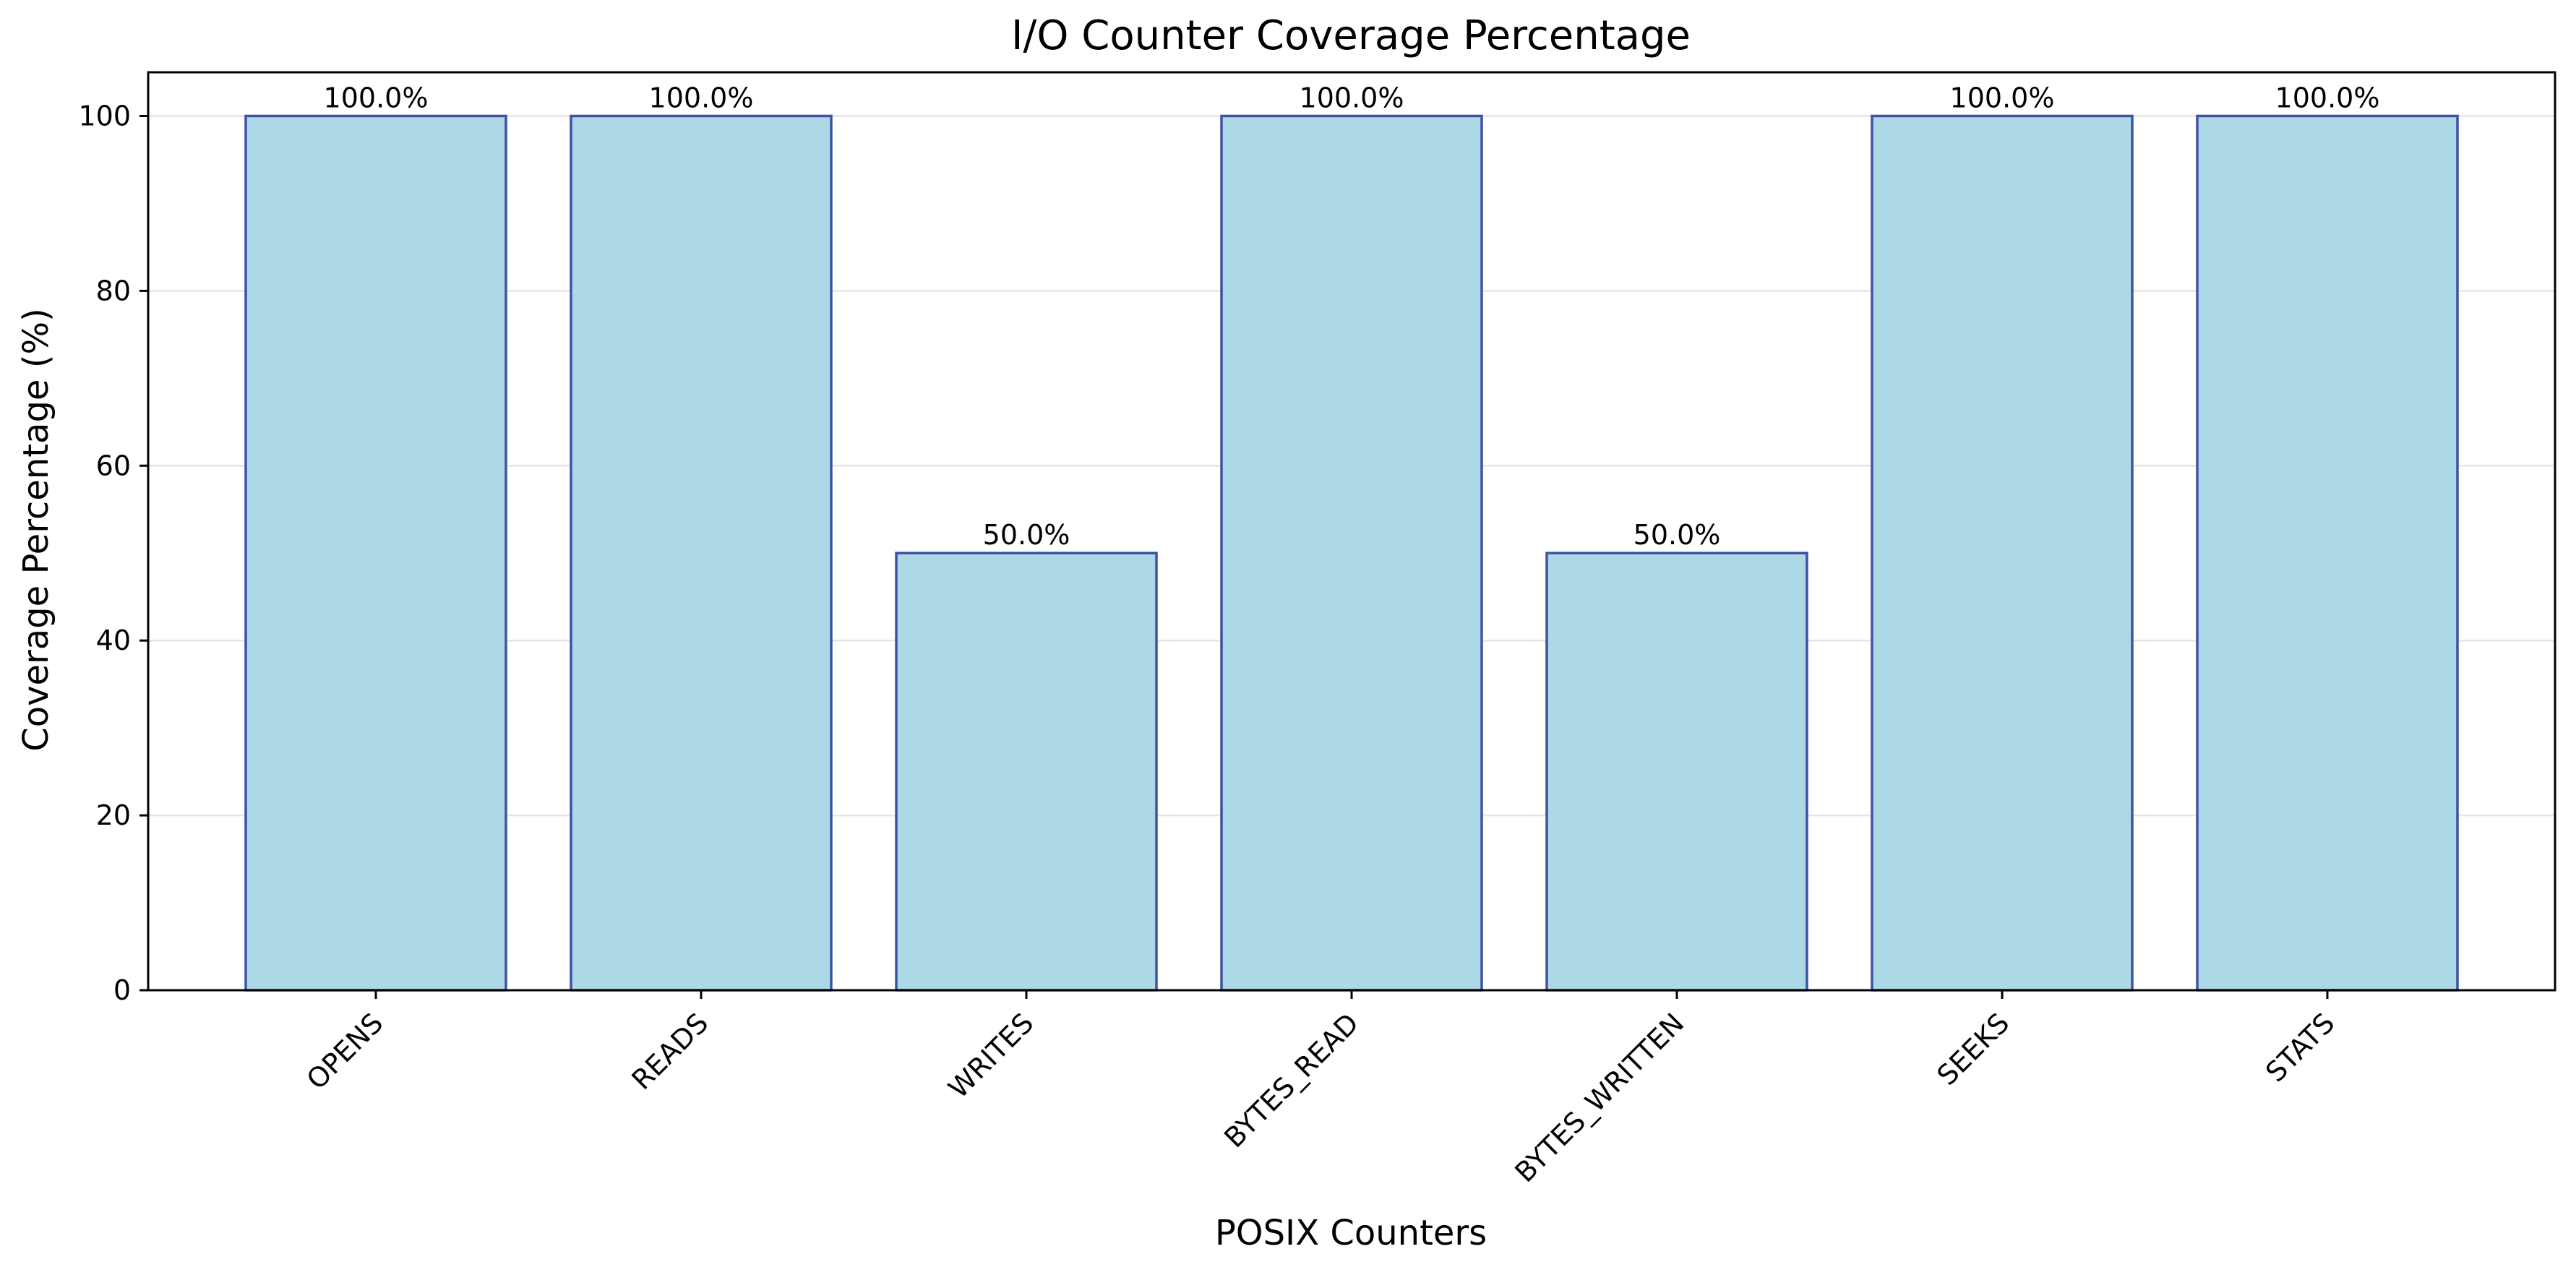  Describe the element at coordinates (114, 640) in the screenshot. I see `y-tick-label: 40` at that location.